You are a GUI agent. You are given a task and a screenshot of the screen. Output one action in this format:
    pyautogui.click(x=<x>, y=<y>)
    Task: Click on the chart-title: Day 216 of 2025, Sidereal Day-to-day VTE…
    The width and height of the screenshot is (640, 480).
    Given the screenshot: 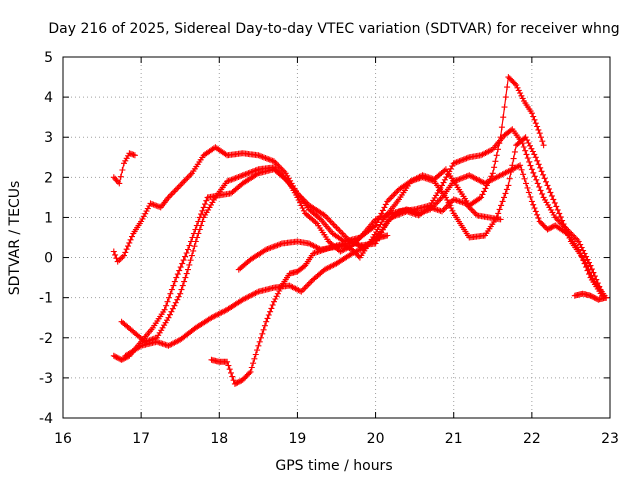 What is the action you would take?
    pyautogui.click(x=333, y=29)
    